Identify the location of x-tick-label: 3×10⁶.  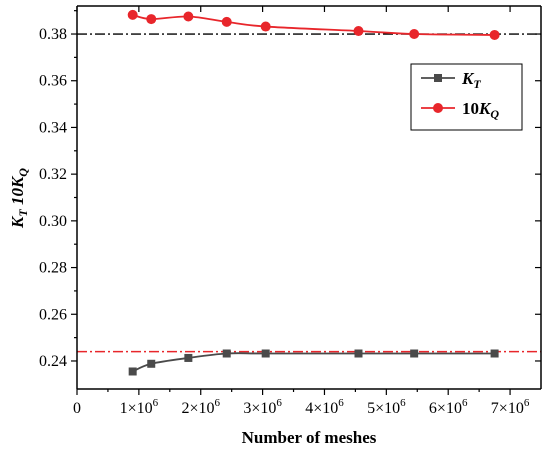
(262, 407).